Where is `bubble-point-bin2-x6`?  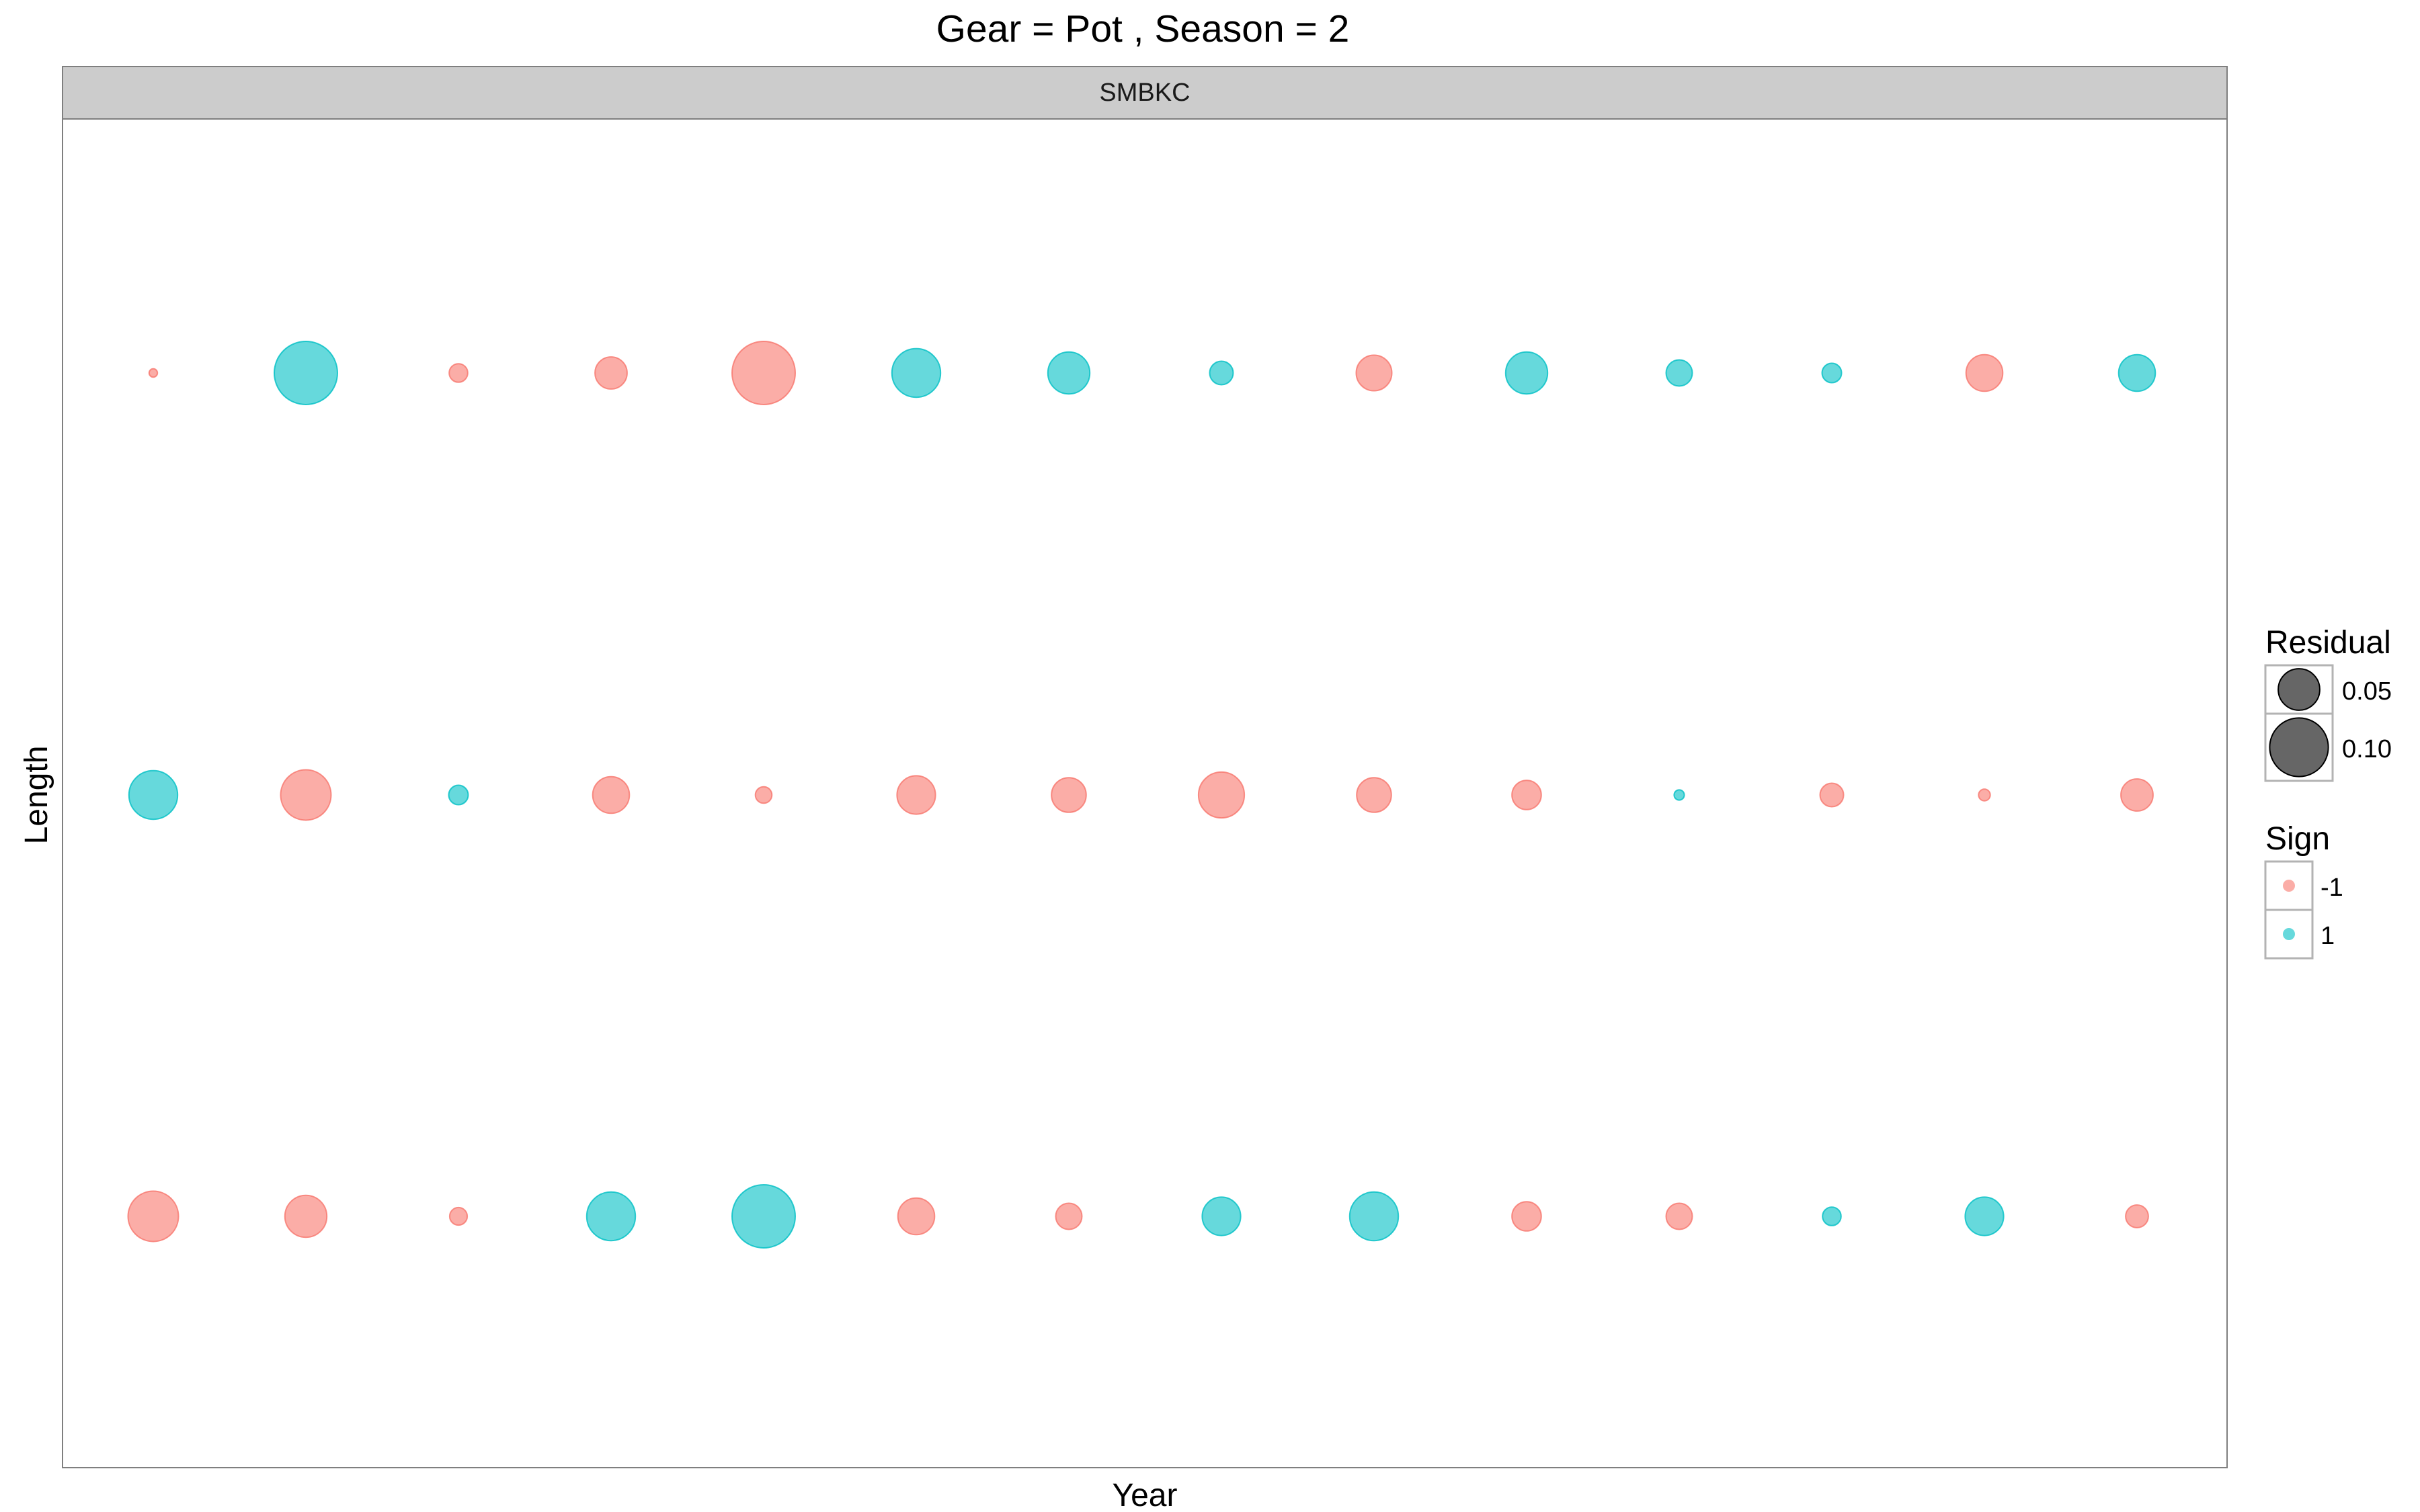
bubble-point-bin2-x6 is located at coordinates (916, 795).